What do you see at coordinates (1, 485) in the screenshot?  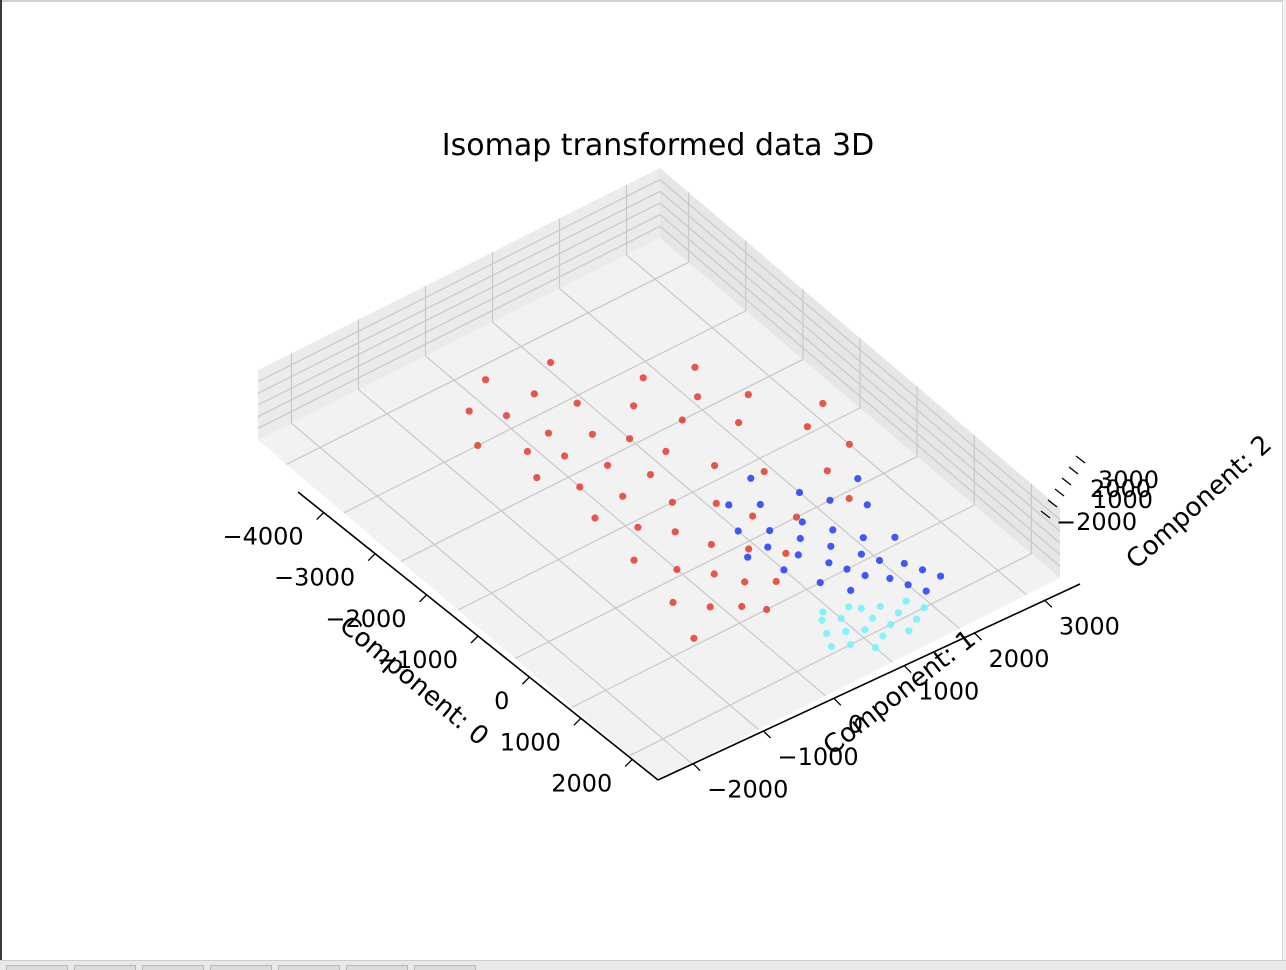 I see `window-left-border` at bounding box center [1, 485].